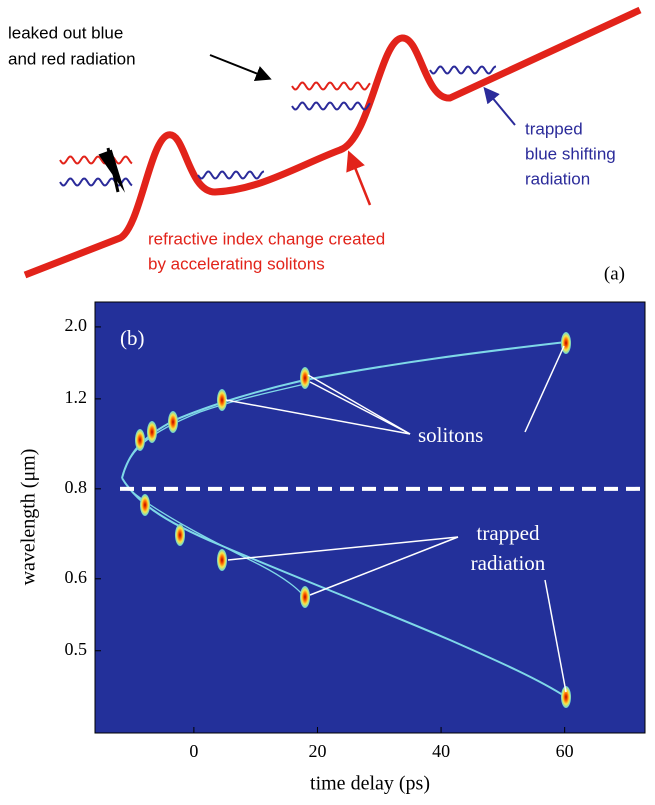 This screenshot has width=655, height=805. I want to click on index-label: by accelerating solitons, so click(236, 263).